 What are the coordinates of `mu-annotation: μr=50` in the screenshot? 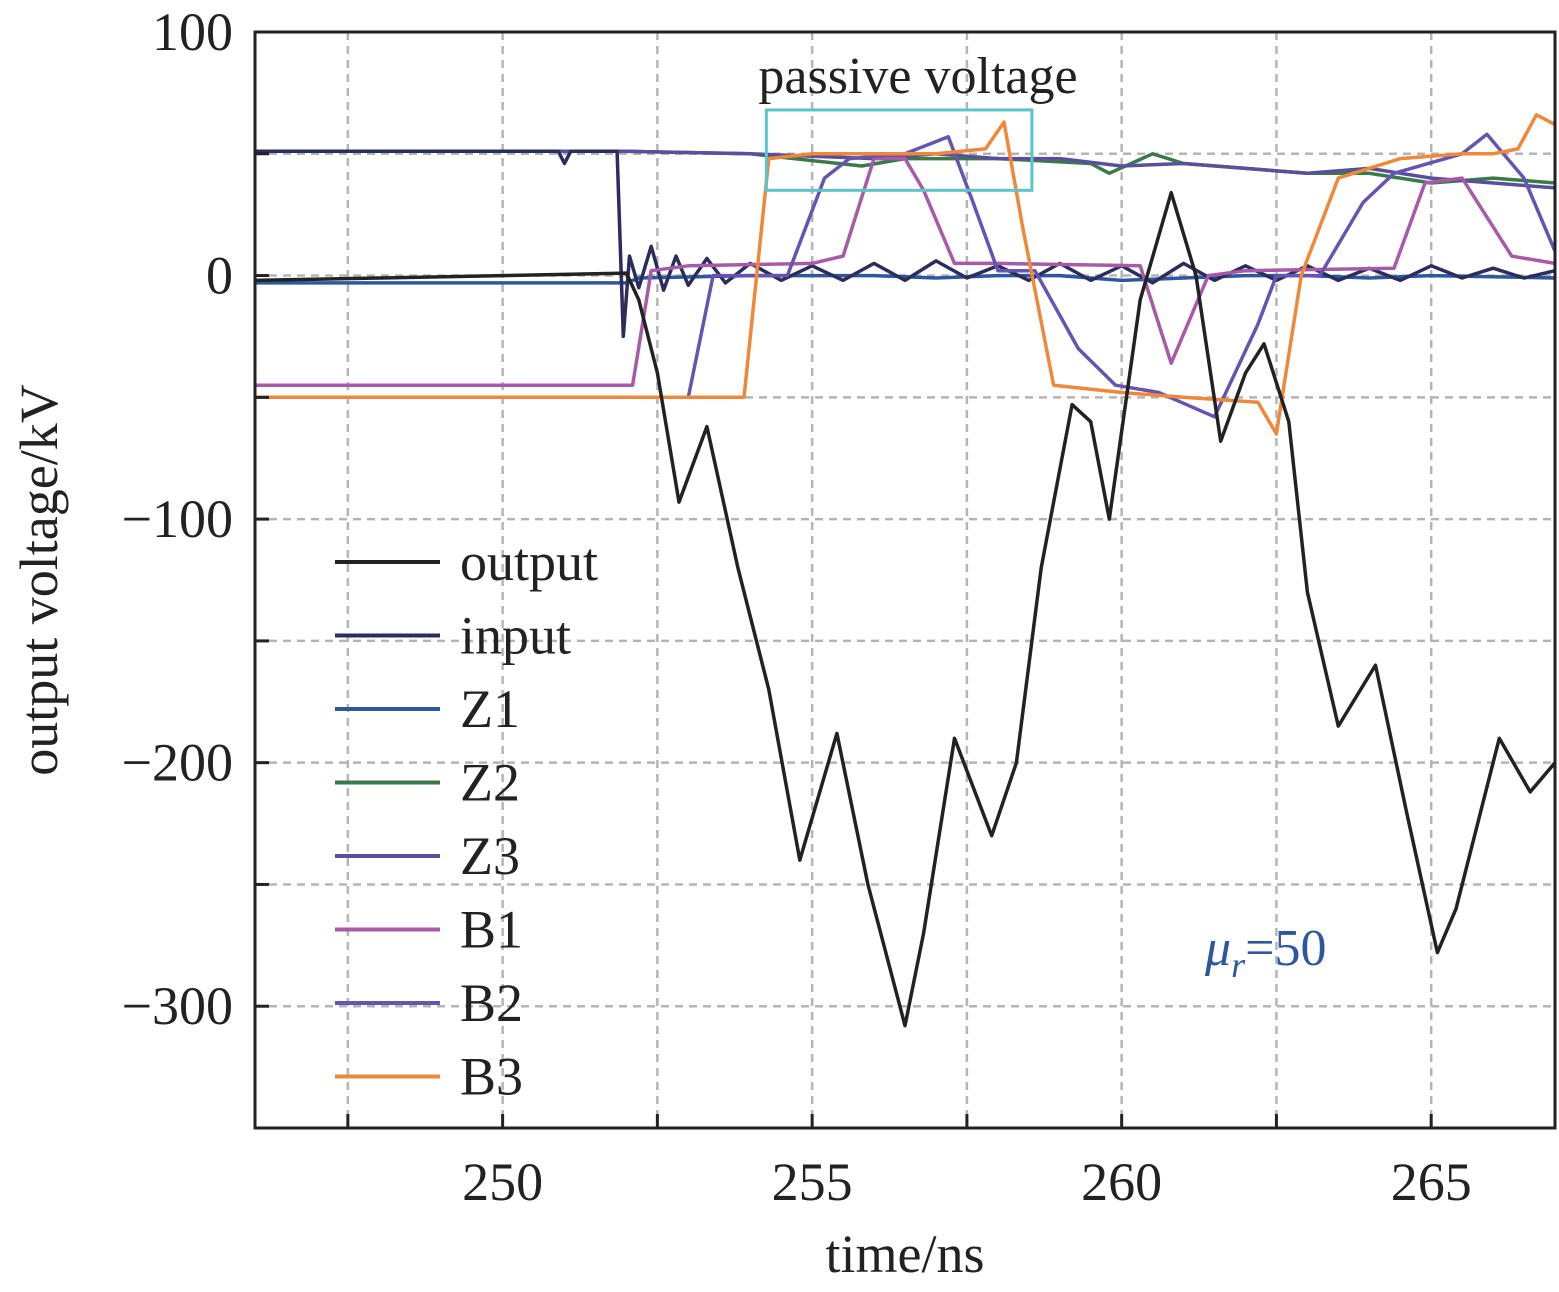 It's located at (1265, 952).